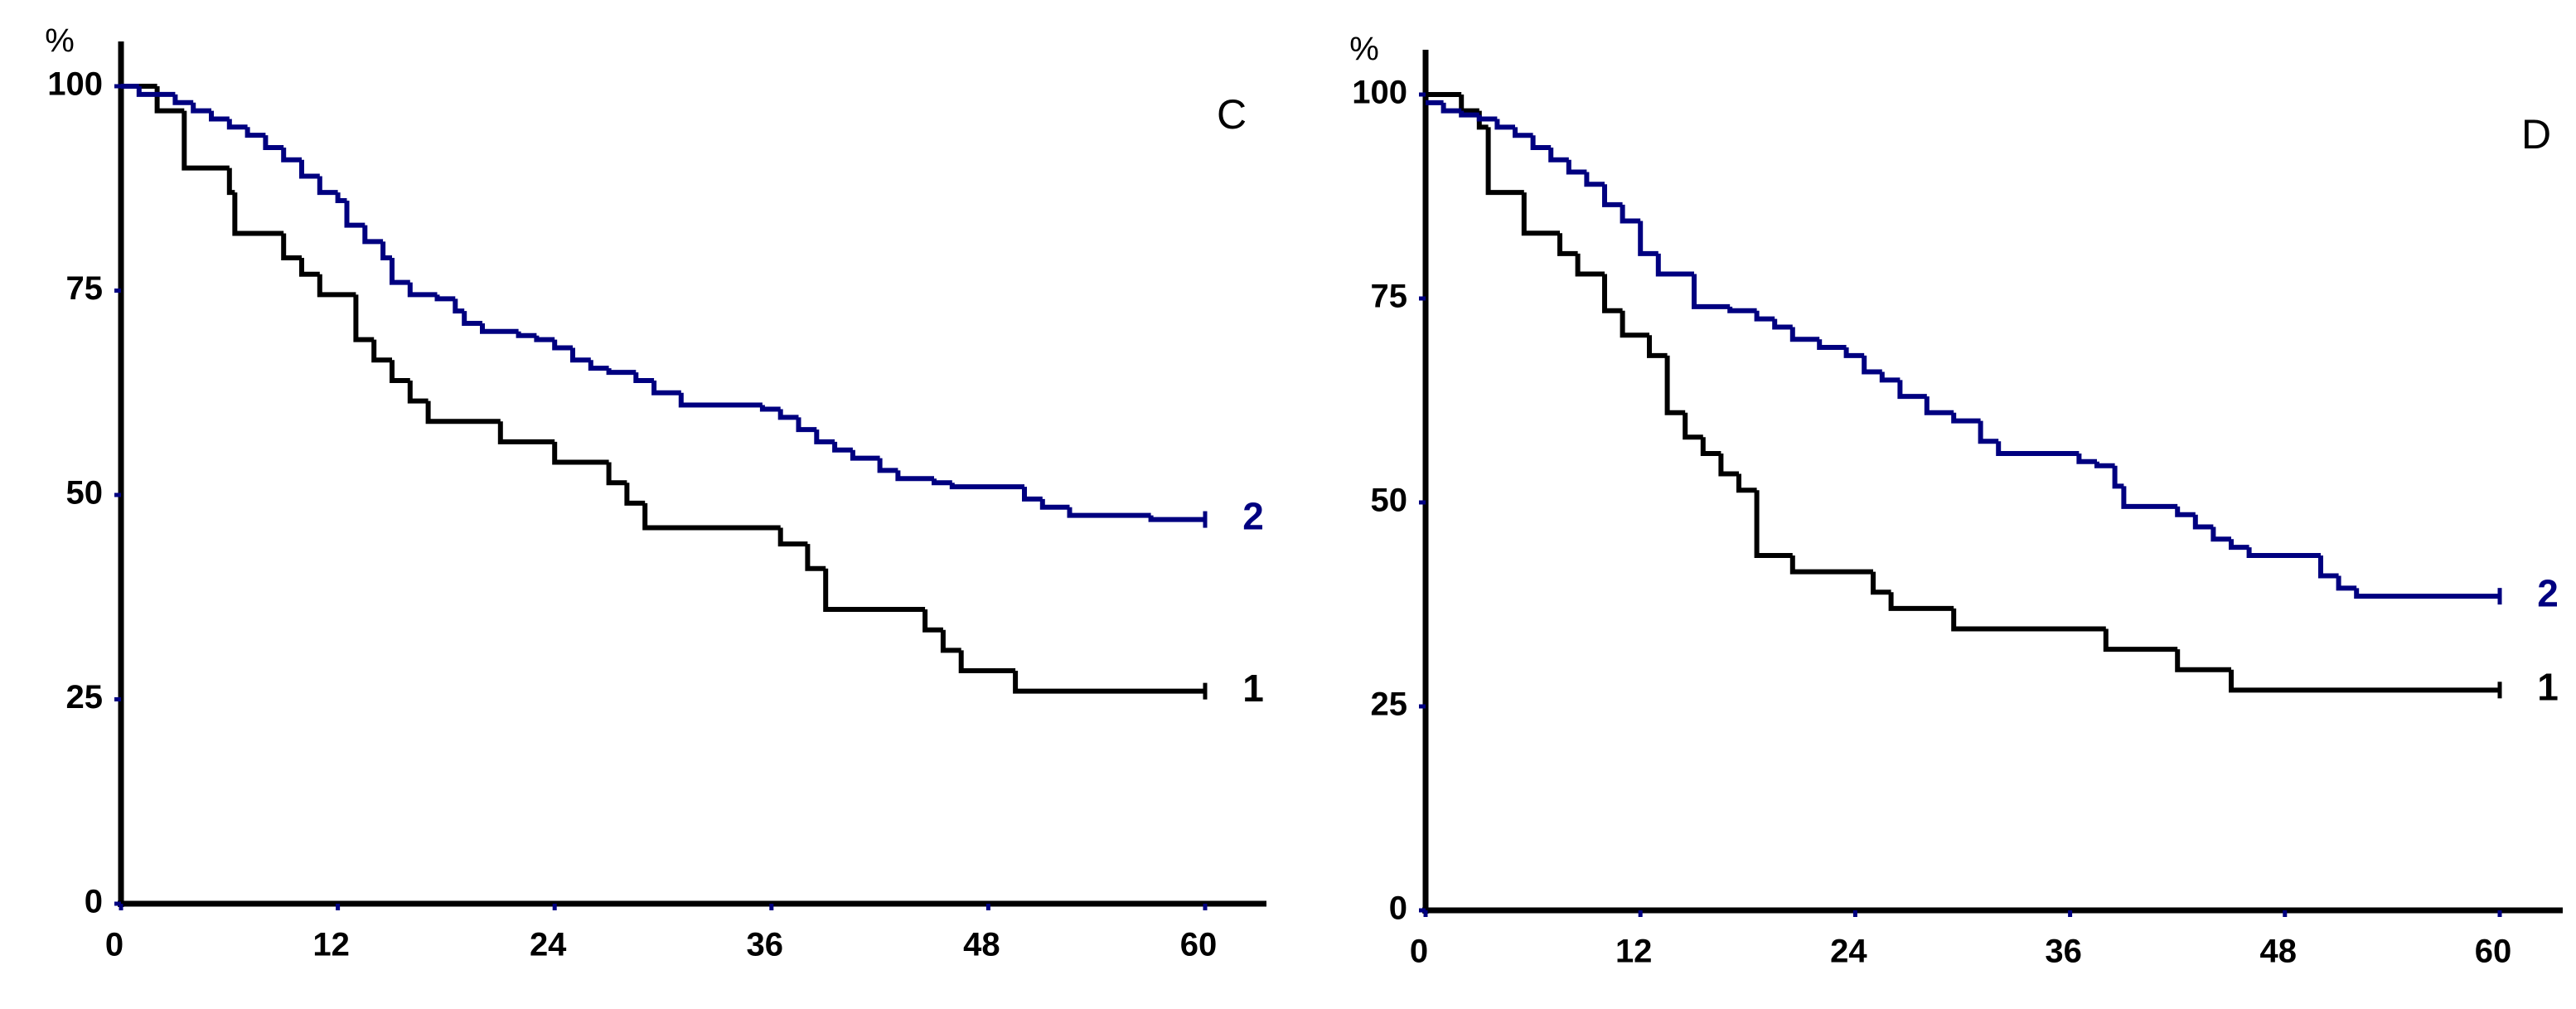  What do you see at coordinates (85, 698) in the screenshot?
I see `y-tick-label: 25` at bounding box center [85, 698].